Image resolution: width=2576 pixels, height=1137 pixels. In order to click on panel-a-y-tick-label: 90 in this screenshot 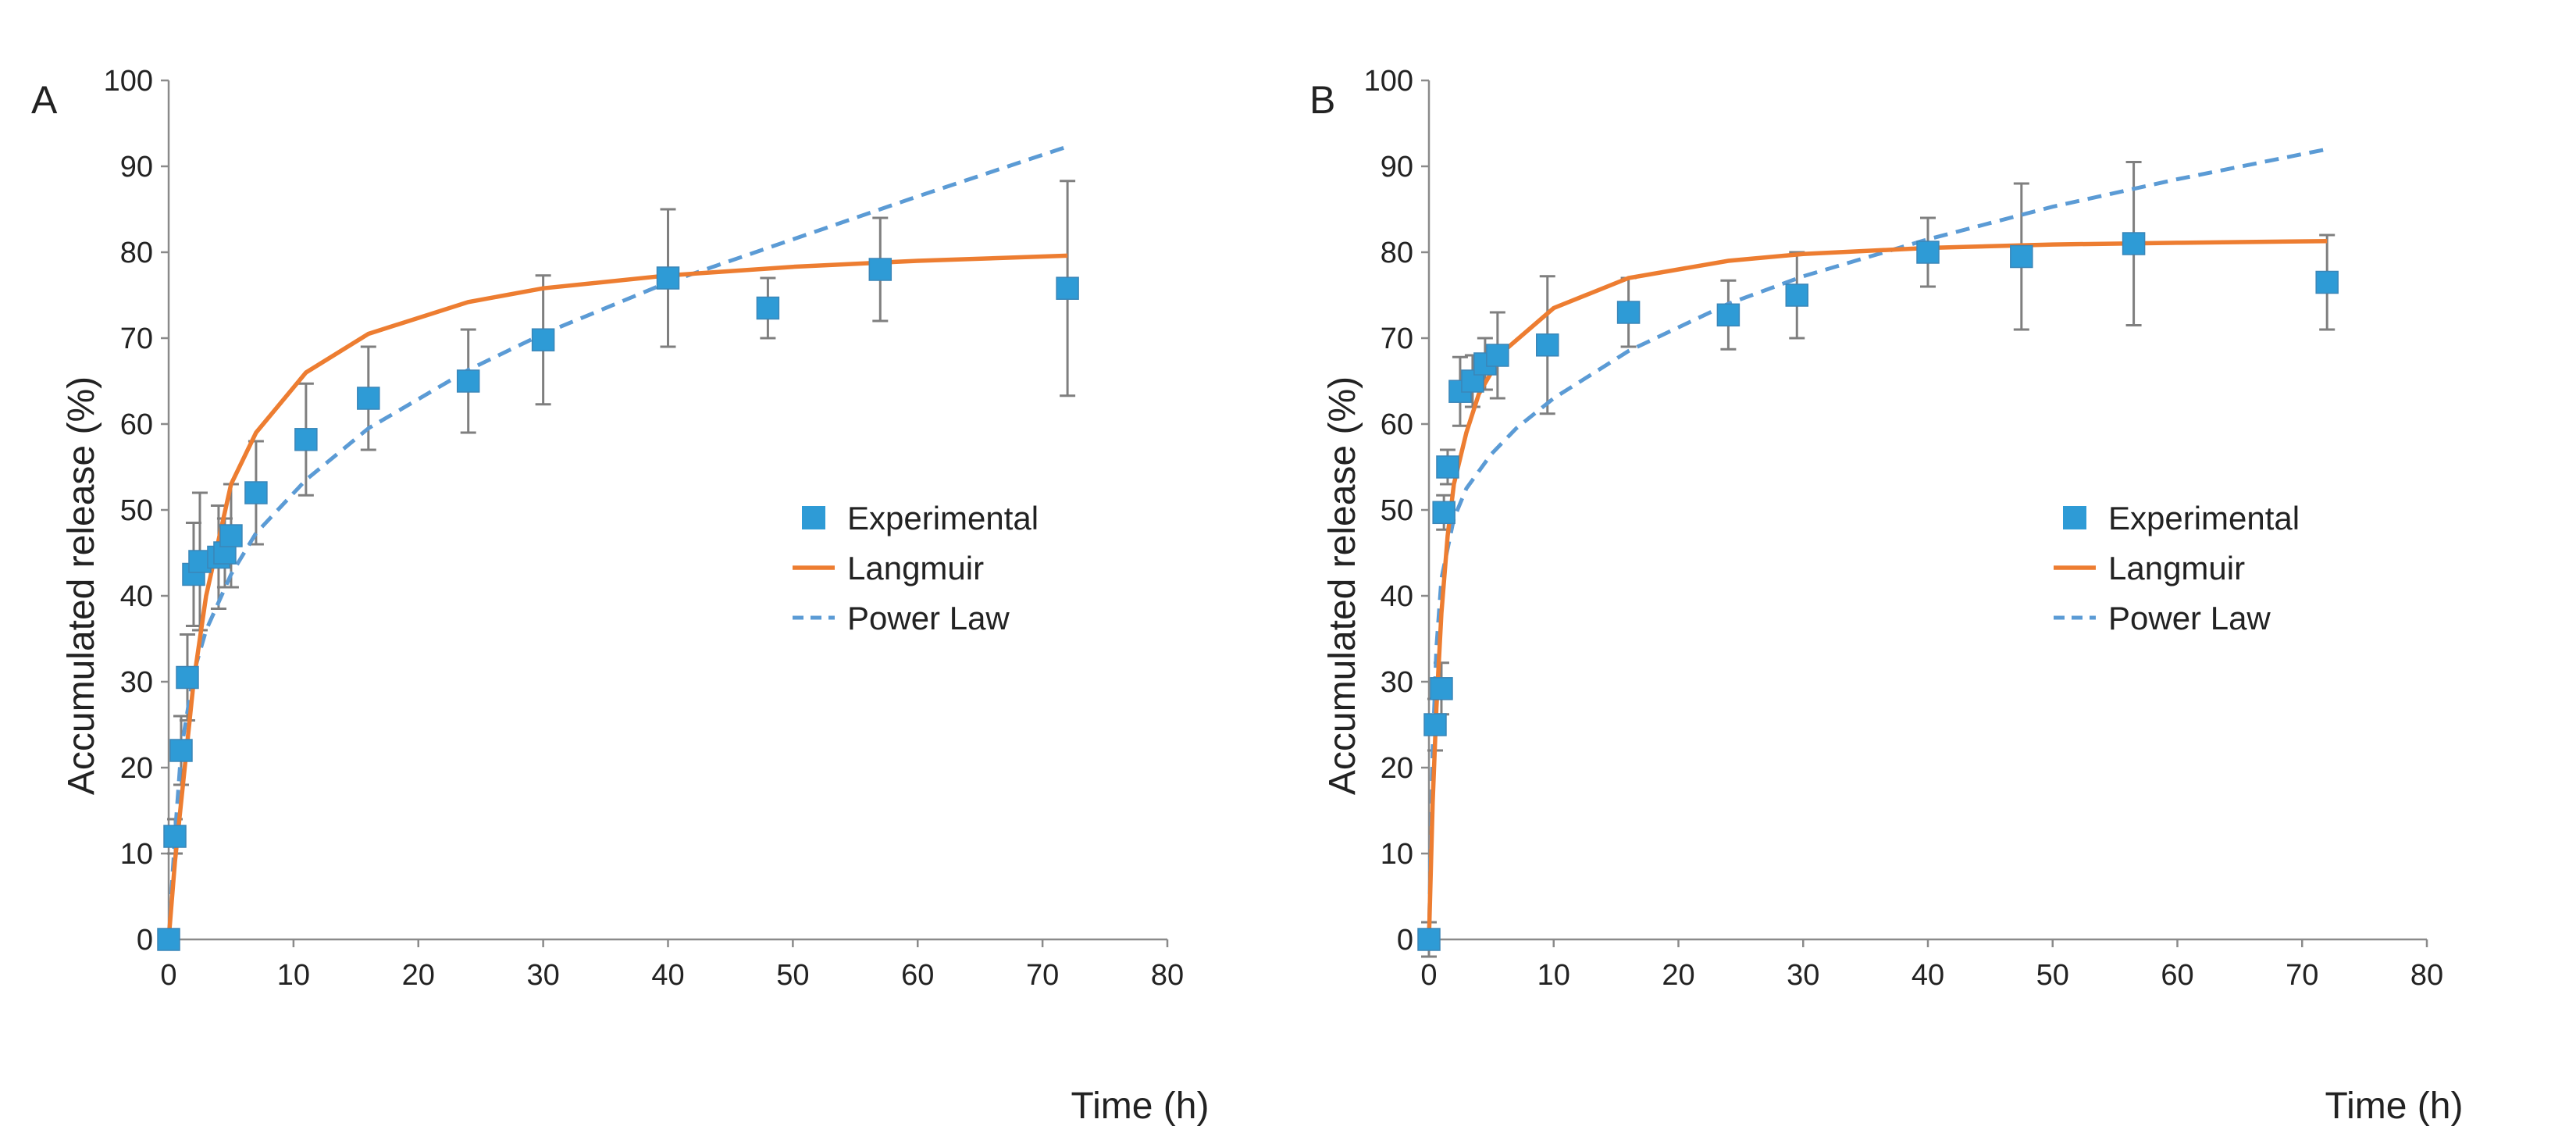, I will do `click(136, 167)`.